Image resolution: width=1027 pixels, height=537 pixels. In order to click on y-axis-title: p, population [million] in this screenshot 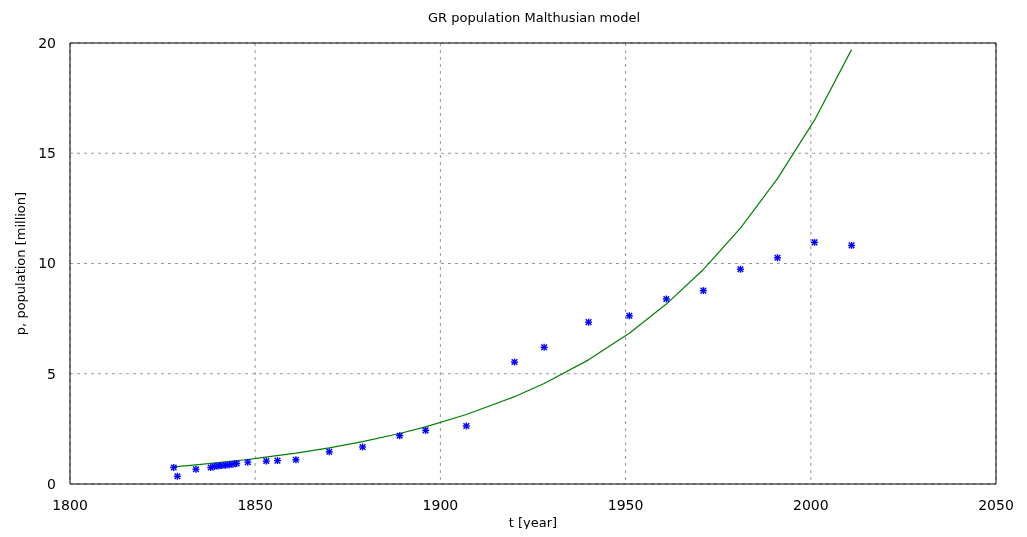, I will do `click(20, 263)`.